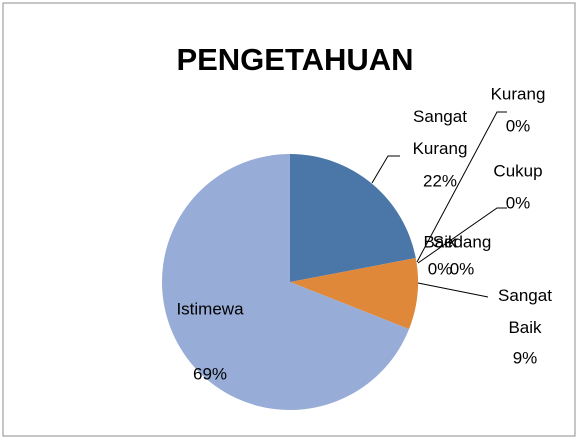  Describe the element at coordinates (518, 93) in the screenshot. I see `data-label-name: Kurang` at that location.